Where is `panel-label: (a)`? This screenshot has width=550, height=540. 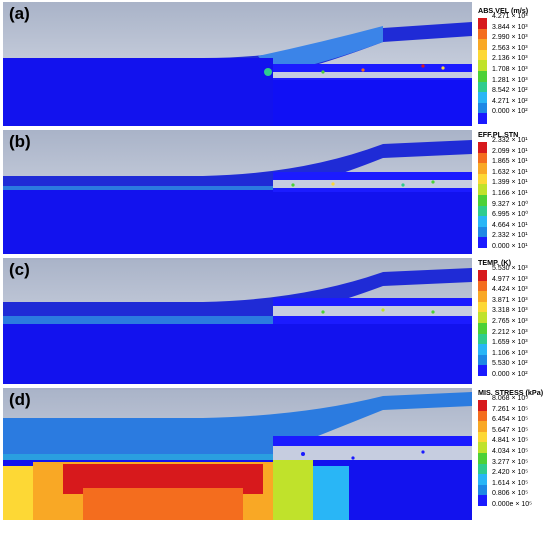
panel-label: (a) is located at coordinates (19, 13).